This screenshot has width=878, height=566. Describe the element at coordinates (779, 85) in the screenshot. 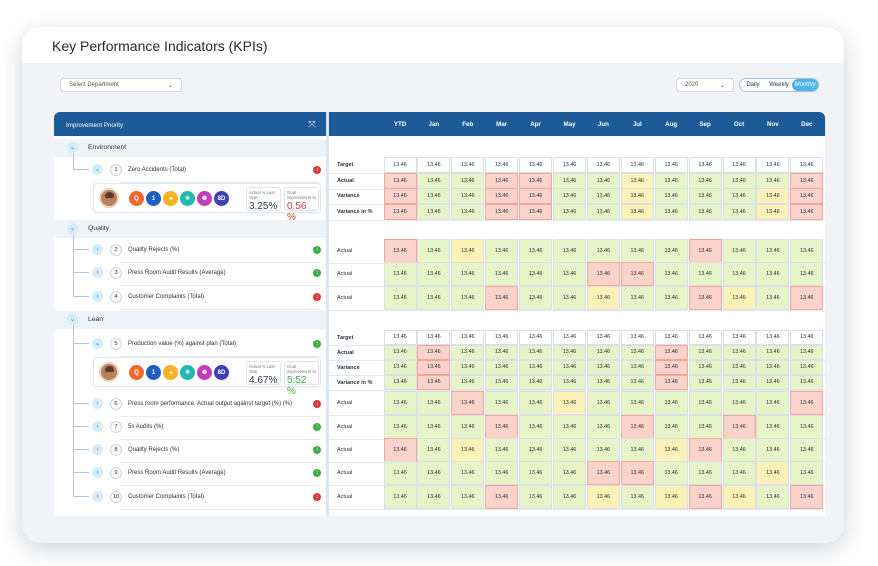

I see `view-toggle: Daily Weekly Monthly` at that location.